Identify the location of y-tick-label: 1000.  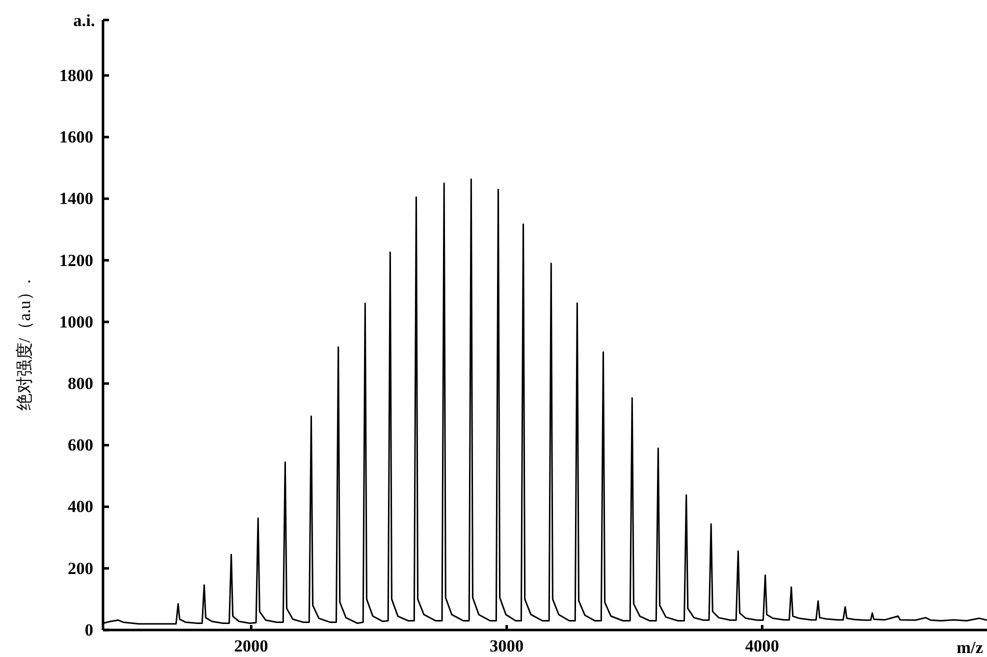
(76, 322).